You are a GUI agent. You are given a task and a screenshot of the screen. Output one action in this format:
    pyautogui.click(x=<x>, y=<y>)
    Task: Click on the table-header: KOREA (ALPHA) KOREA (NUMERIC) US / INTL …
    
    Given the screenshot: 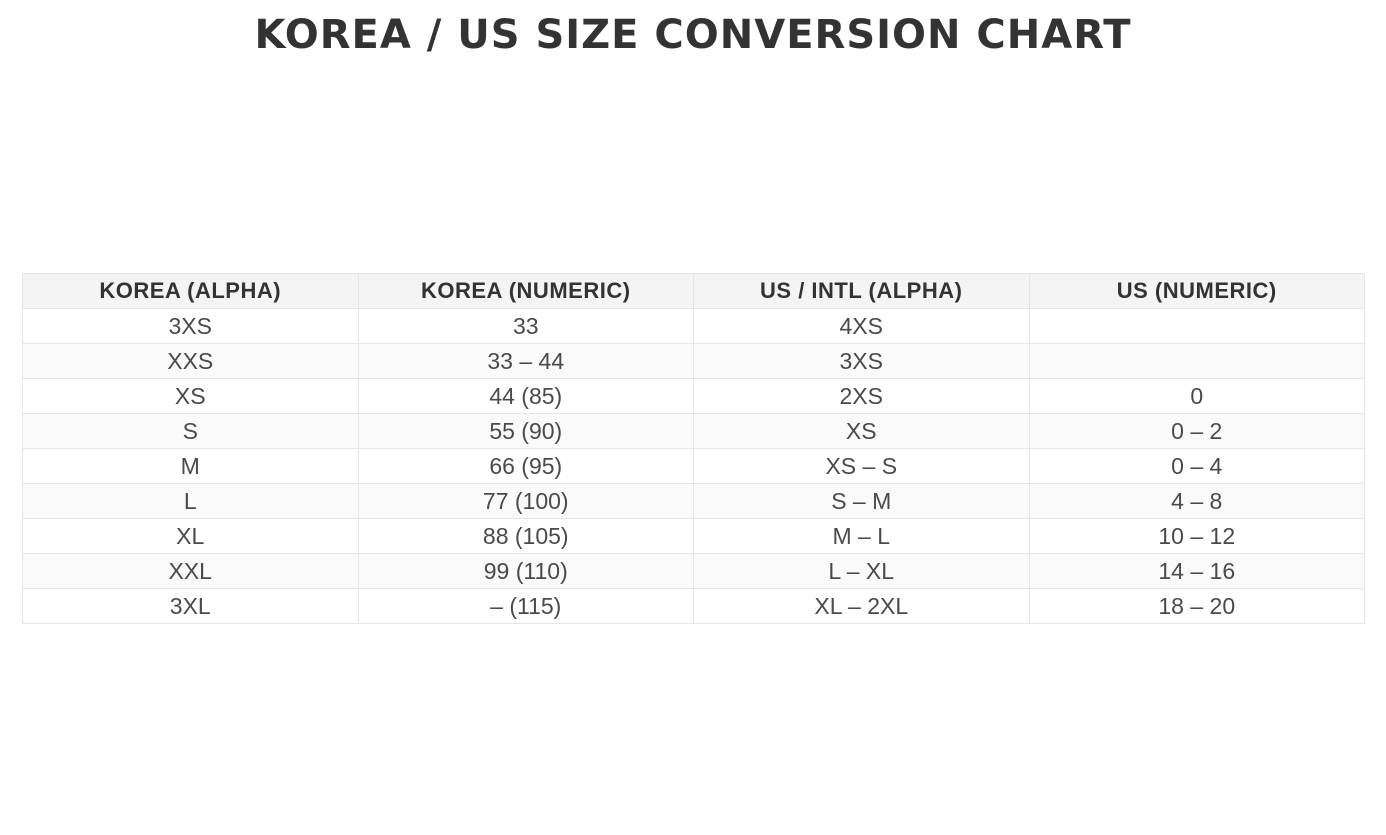 What is the action you would take?
    pyautogui.click(x=693, y=291)
    